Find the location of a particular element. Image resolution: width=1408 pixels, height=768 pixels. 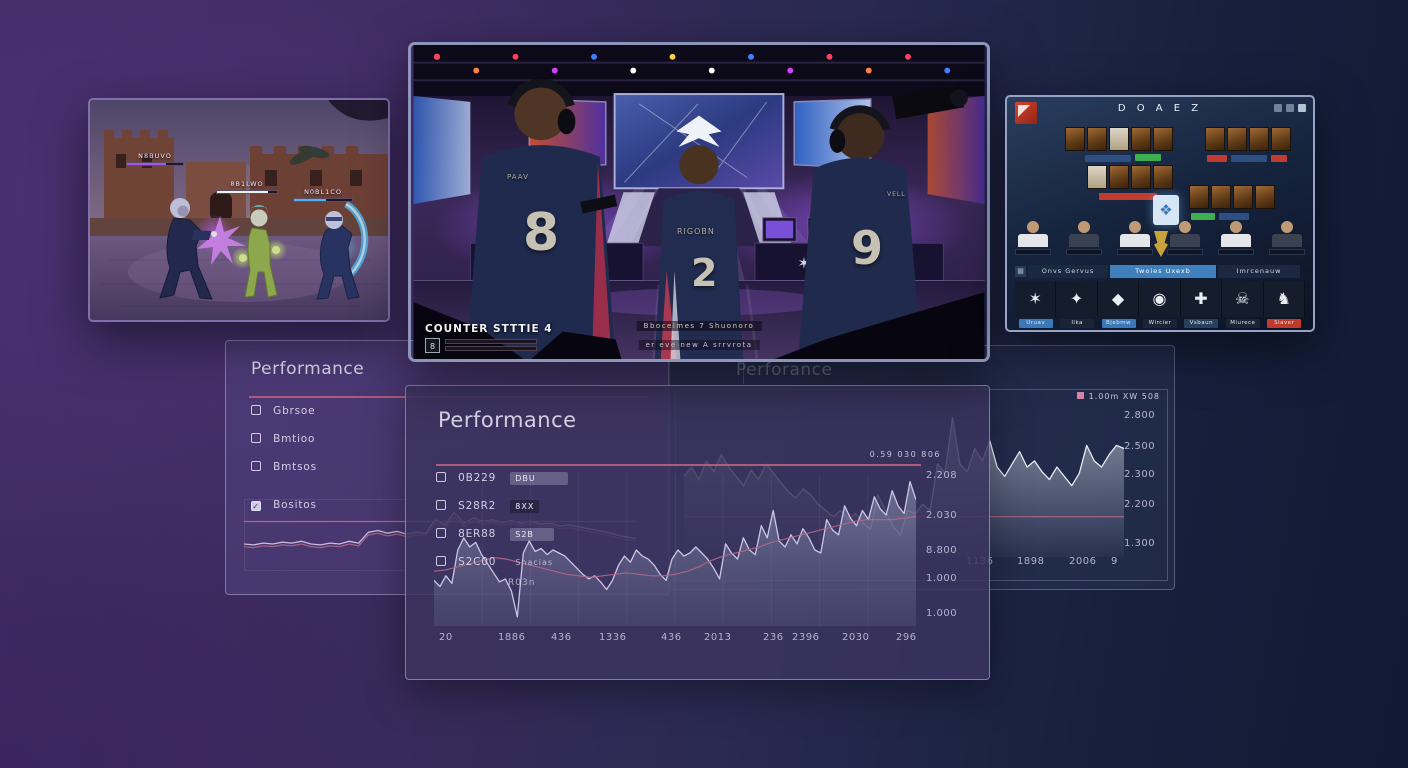

jersey-name: RIGOBN is located at coordinates (696, 231).